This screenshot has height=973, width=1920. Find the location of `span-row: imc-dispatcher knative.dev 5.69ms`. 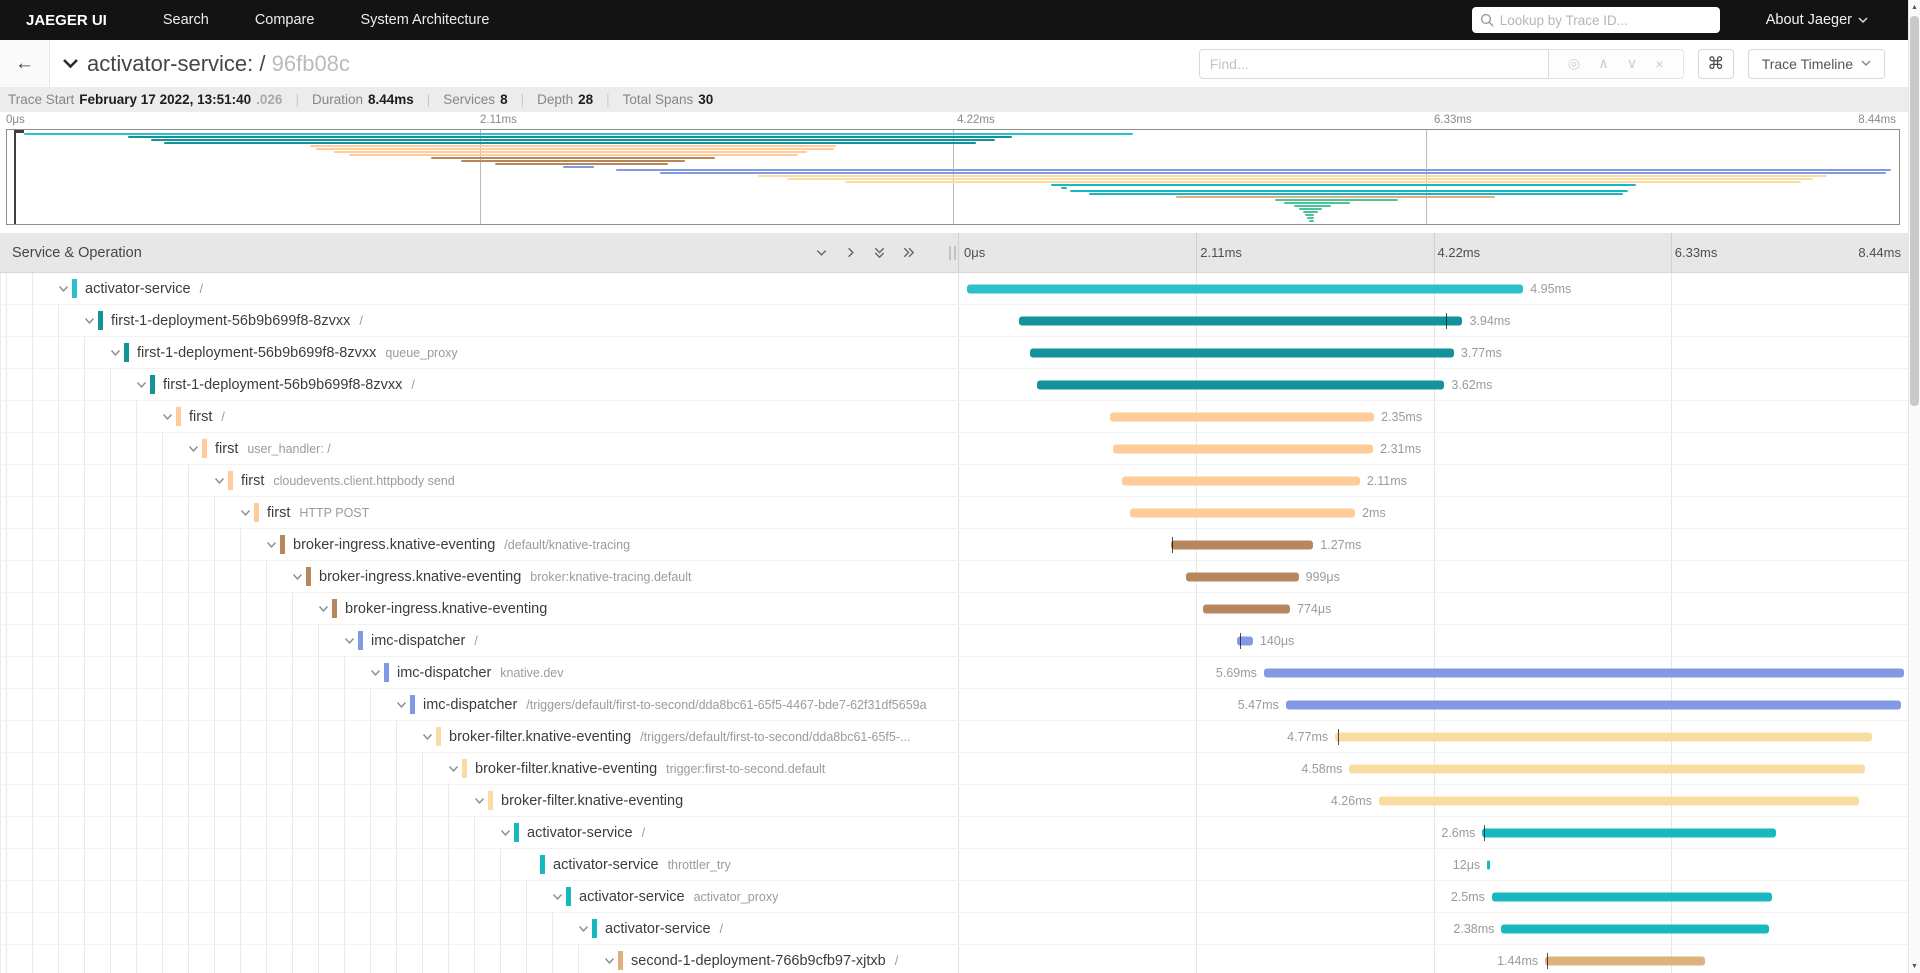

span-row: imc-dispatcher knative.dev 5.69ms is located at coordinates (954, 673).